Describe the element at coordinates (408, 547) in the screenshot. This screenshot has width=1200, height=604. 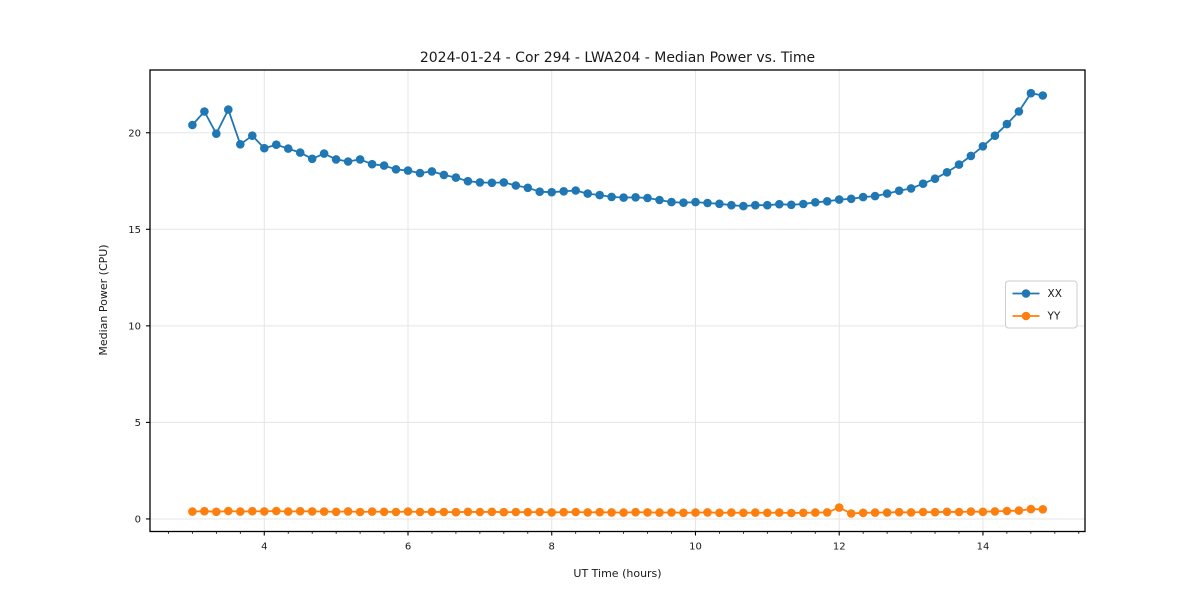
I see `x-tick-label: 6` at that location.